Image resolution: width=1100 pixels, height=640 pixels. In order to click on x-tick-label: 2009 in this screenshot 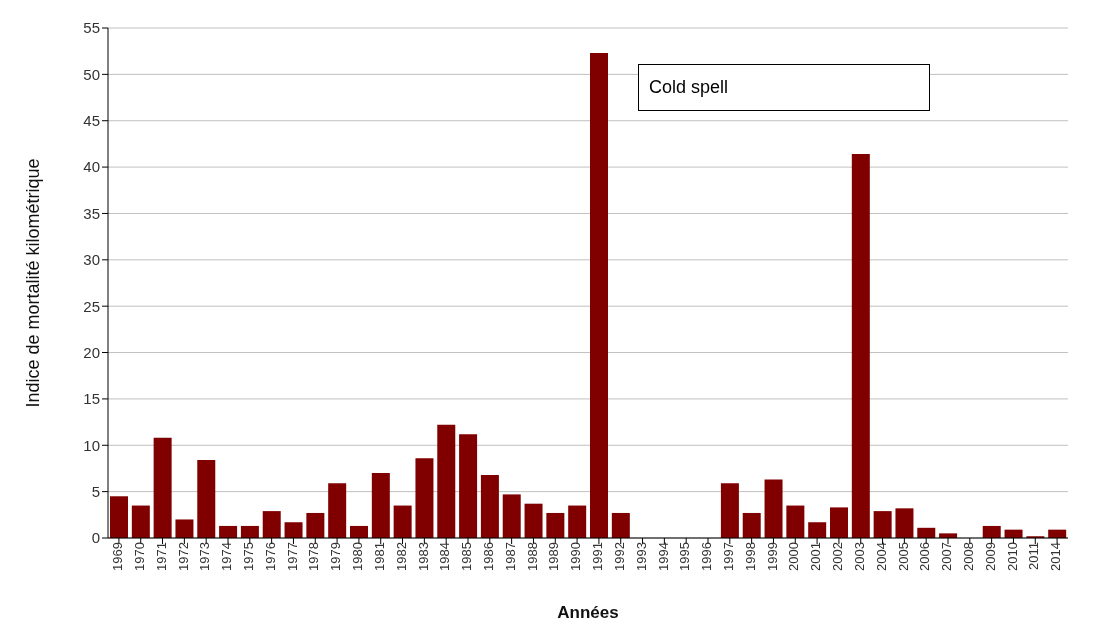, I will do `click(990, 556)`.